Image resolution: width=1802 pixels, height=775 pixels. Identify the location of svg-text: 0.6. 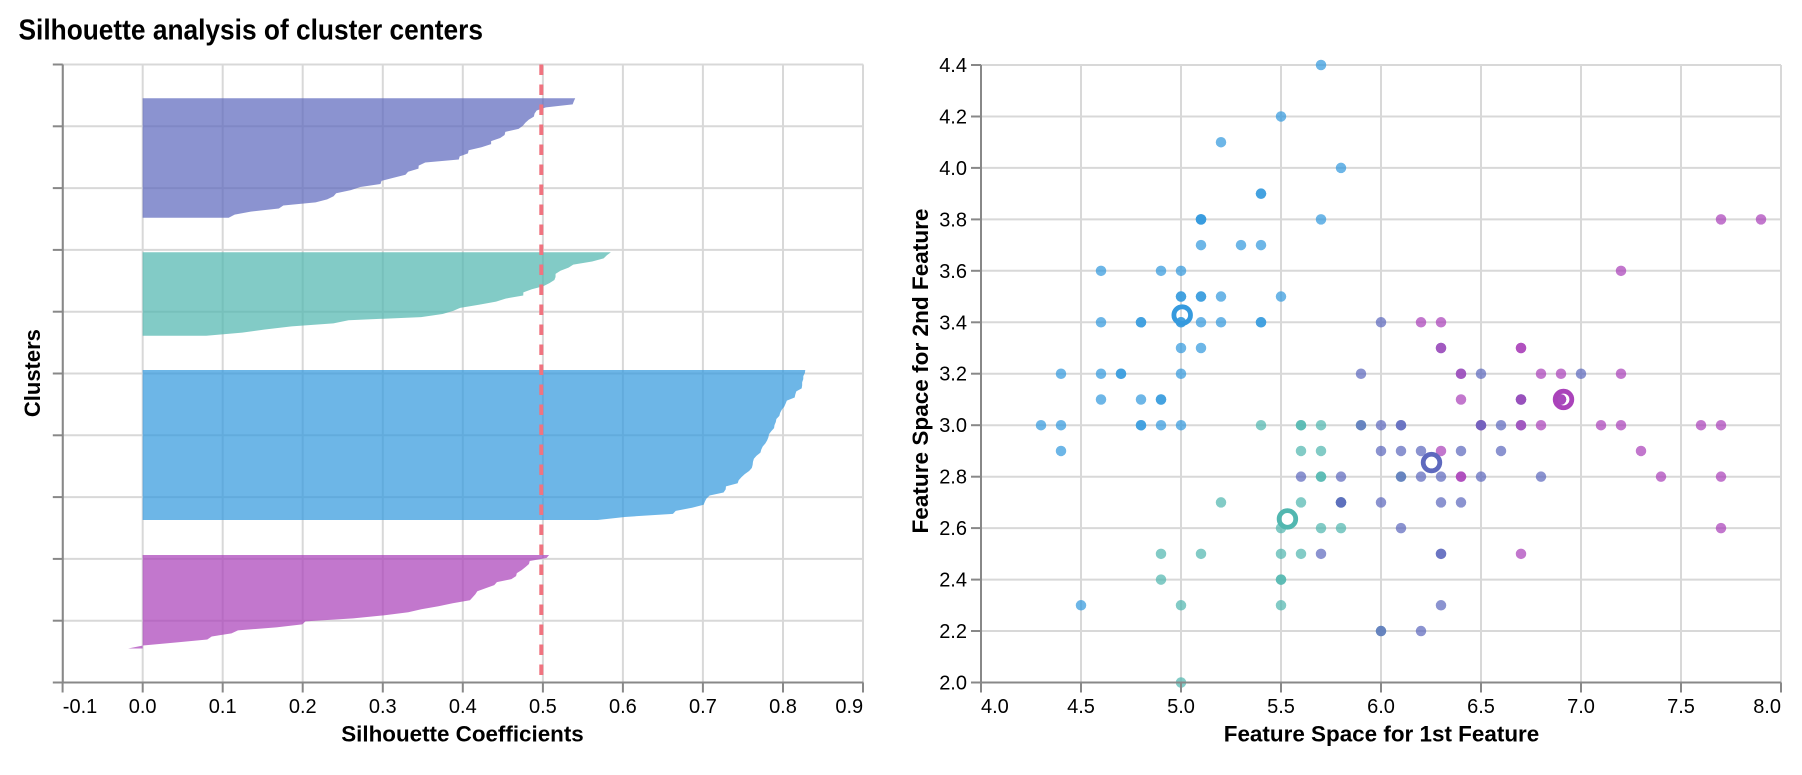
(623, 707).